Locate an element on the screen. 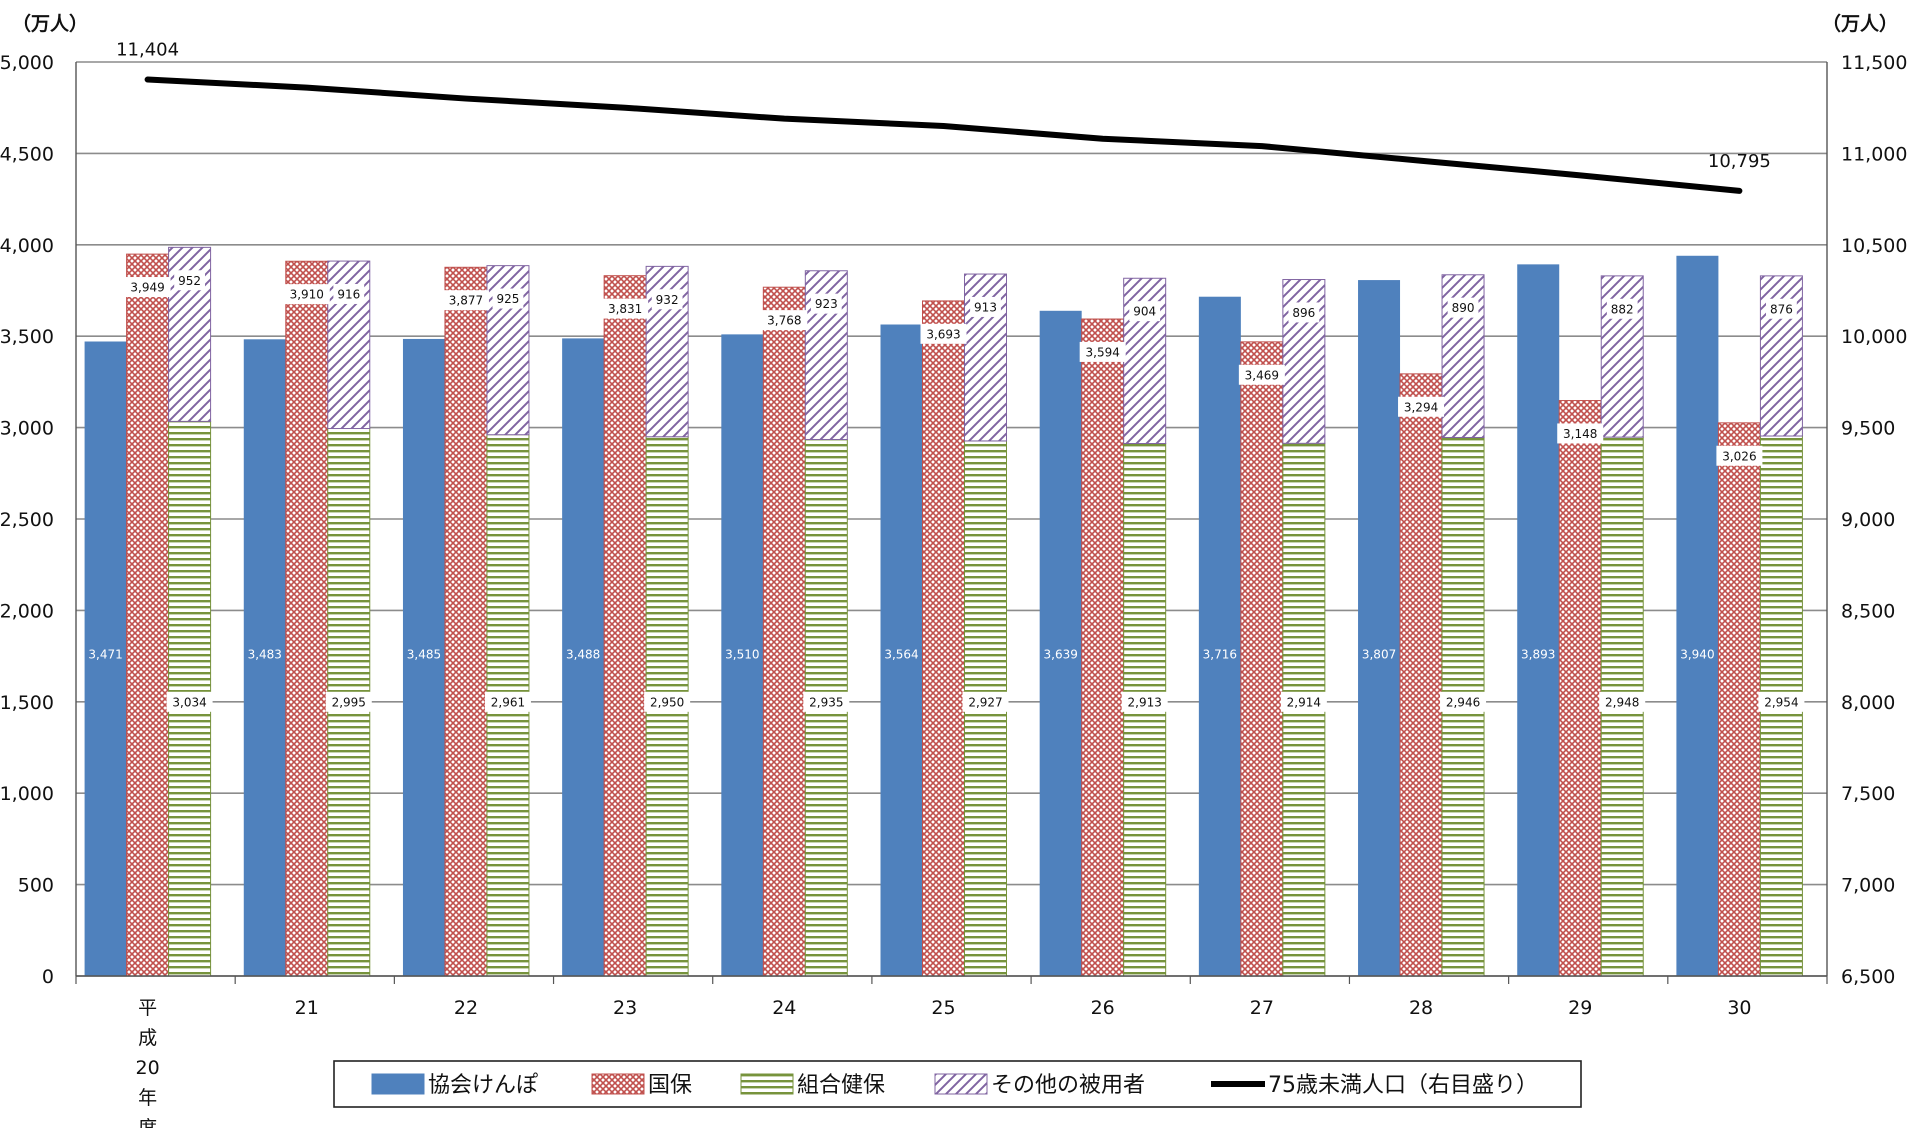  x-tick-label: 27 is located at coordinates (1262, 1008).